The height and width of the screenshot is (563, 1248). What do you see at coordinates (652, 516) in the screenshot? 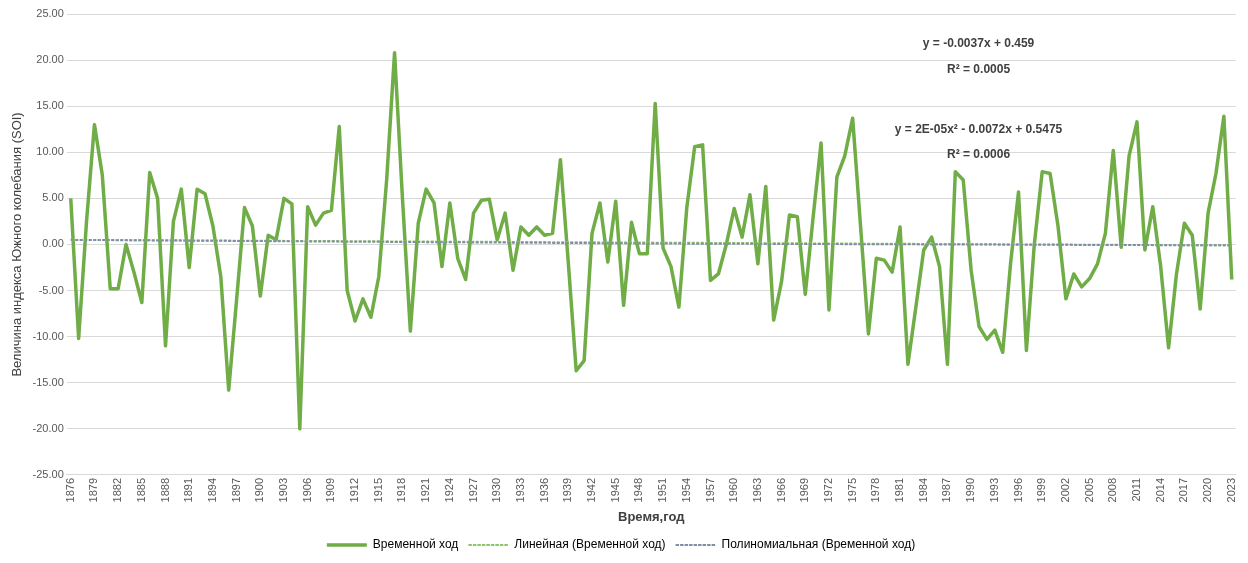
I see `x-axis-title: Время,год` at bounding box center [652, 516].